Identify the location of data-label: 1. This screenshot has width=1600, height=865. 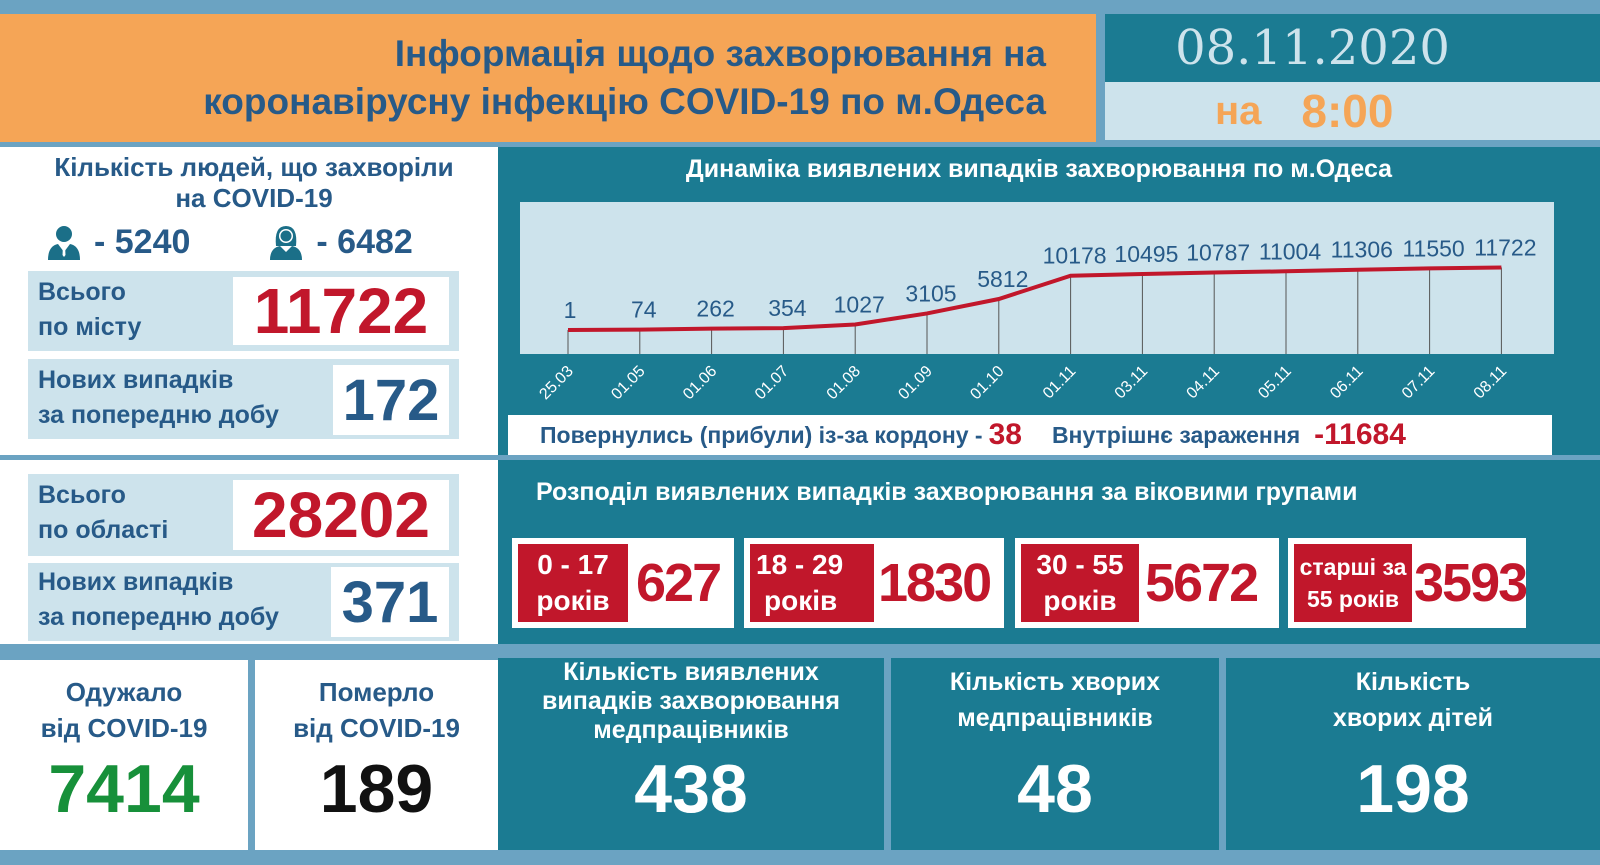
(570, 310).